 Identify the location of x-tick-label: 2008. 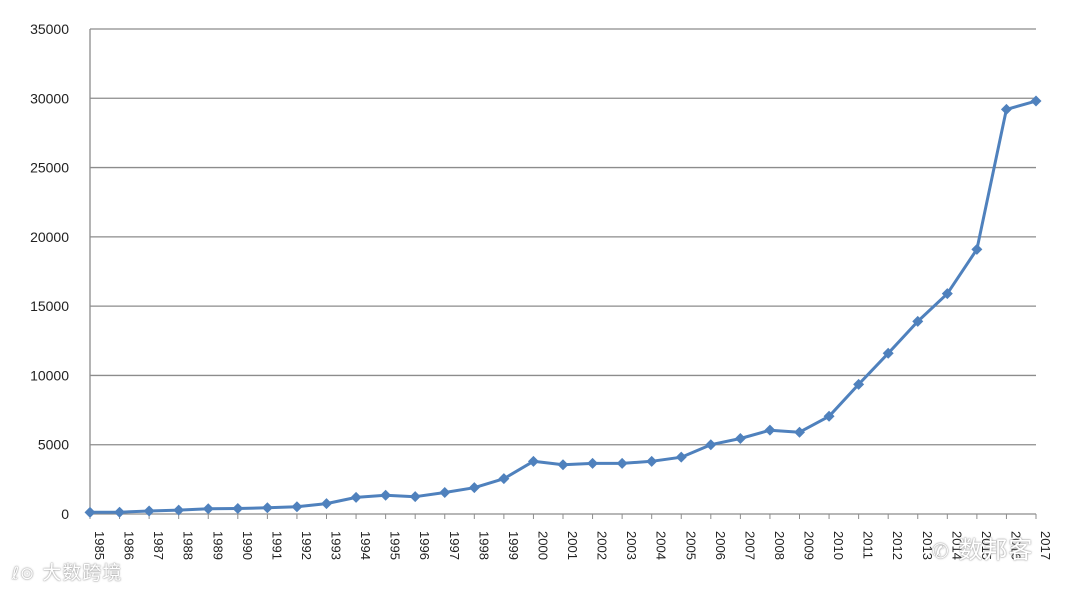
(779, 545).